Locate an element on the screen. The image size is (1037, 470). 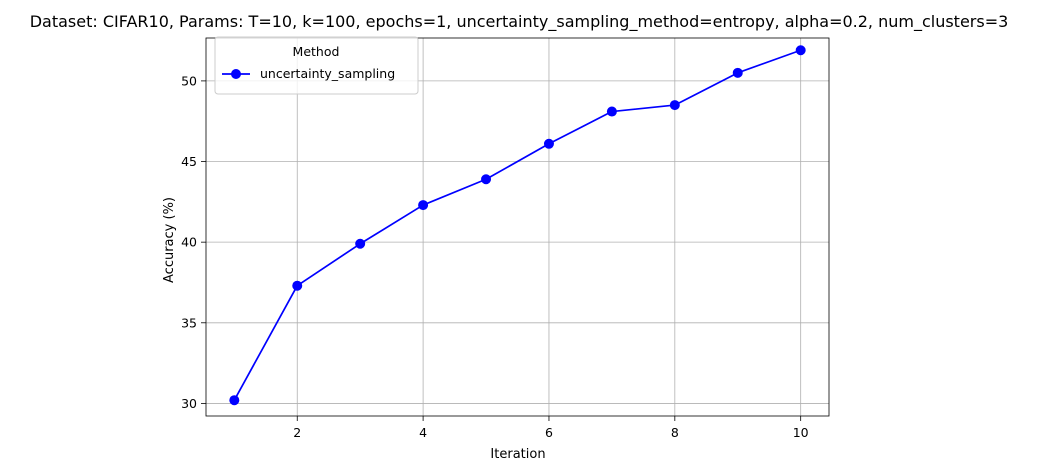
x-tick-label: 6 is located at coordinates (549, 432).